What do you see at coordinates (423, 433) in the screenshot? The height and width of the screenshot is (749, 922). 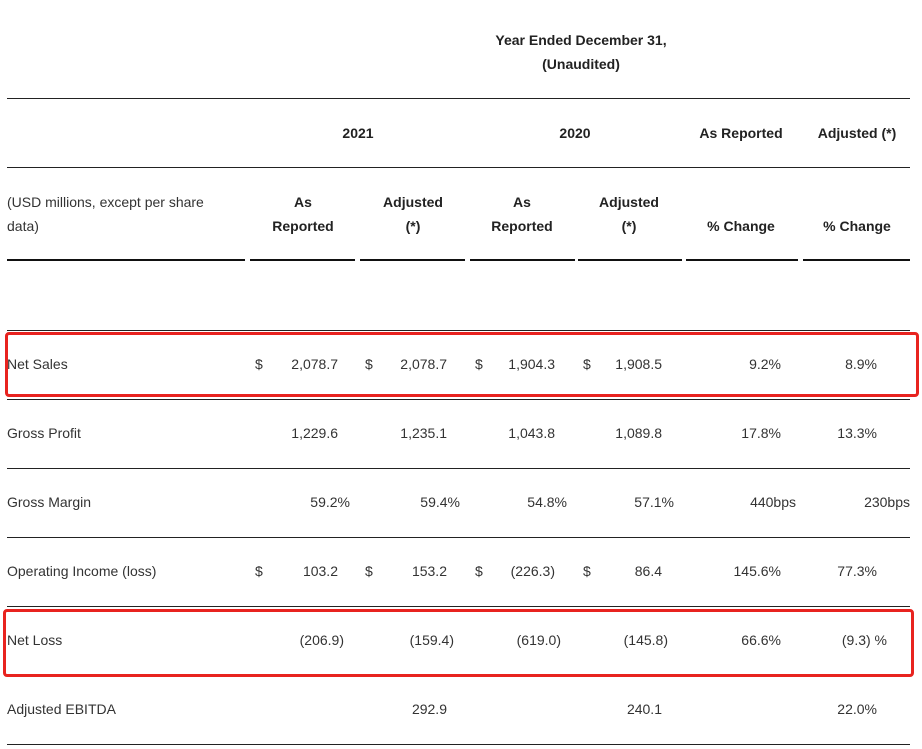 I see `row-value: 1,235.1` at bounding box center [423, 433].